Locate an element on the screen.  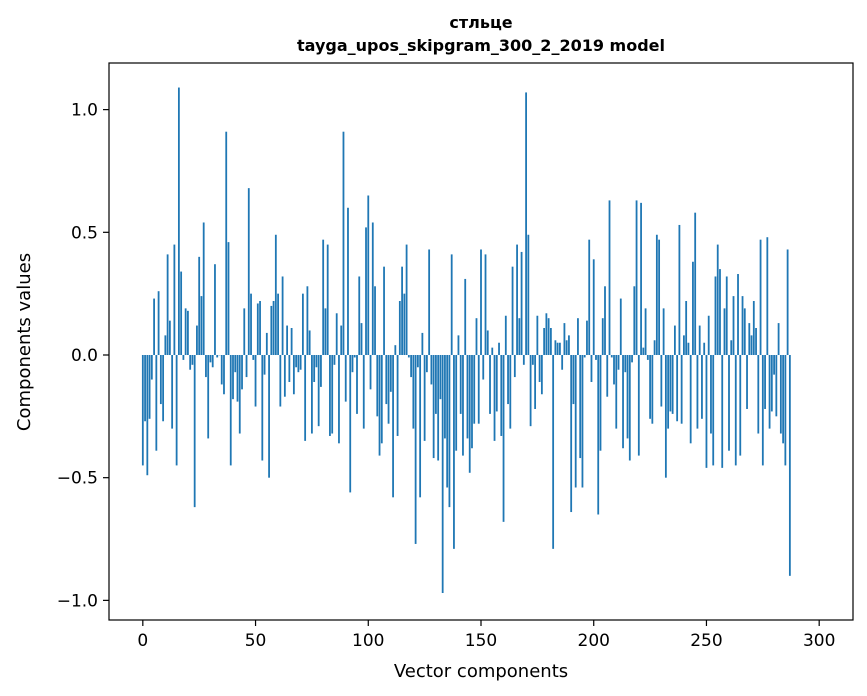
x-axis-ticks: 0 50 100 150 200 250 300 is located at coordinates (486, 635).